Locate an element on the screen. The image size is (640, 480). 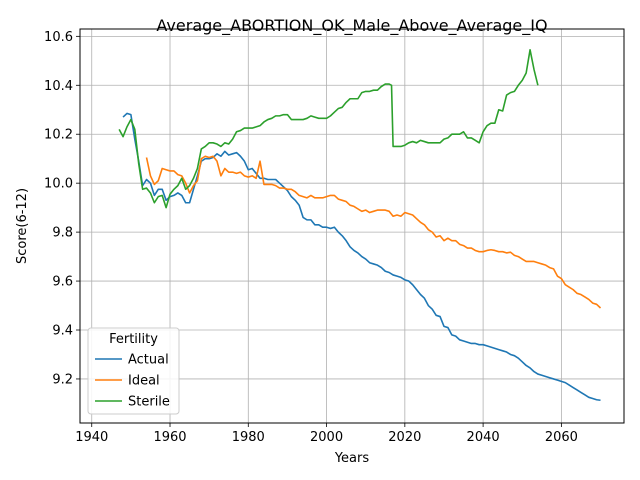
y-tick-label: 10.2 is located at coordinates (58, 135).